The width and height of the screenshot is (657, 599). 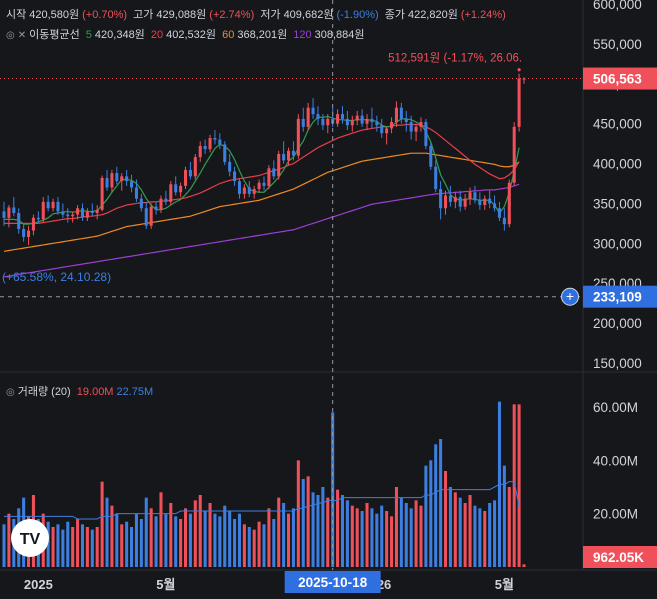 I want to click on low-marker-label: (+65.58%, 24.10.28), so click(x=56, y=277).